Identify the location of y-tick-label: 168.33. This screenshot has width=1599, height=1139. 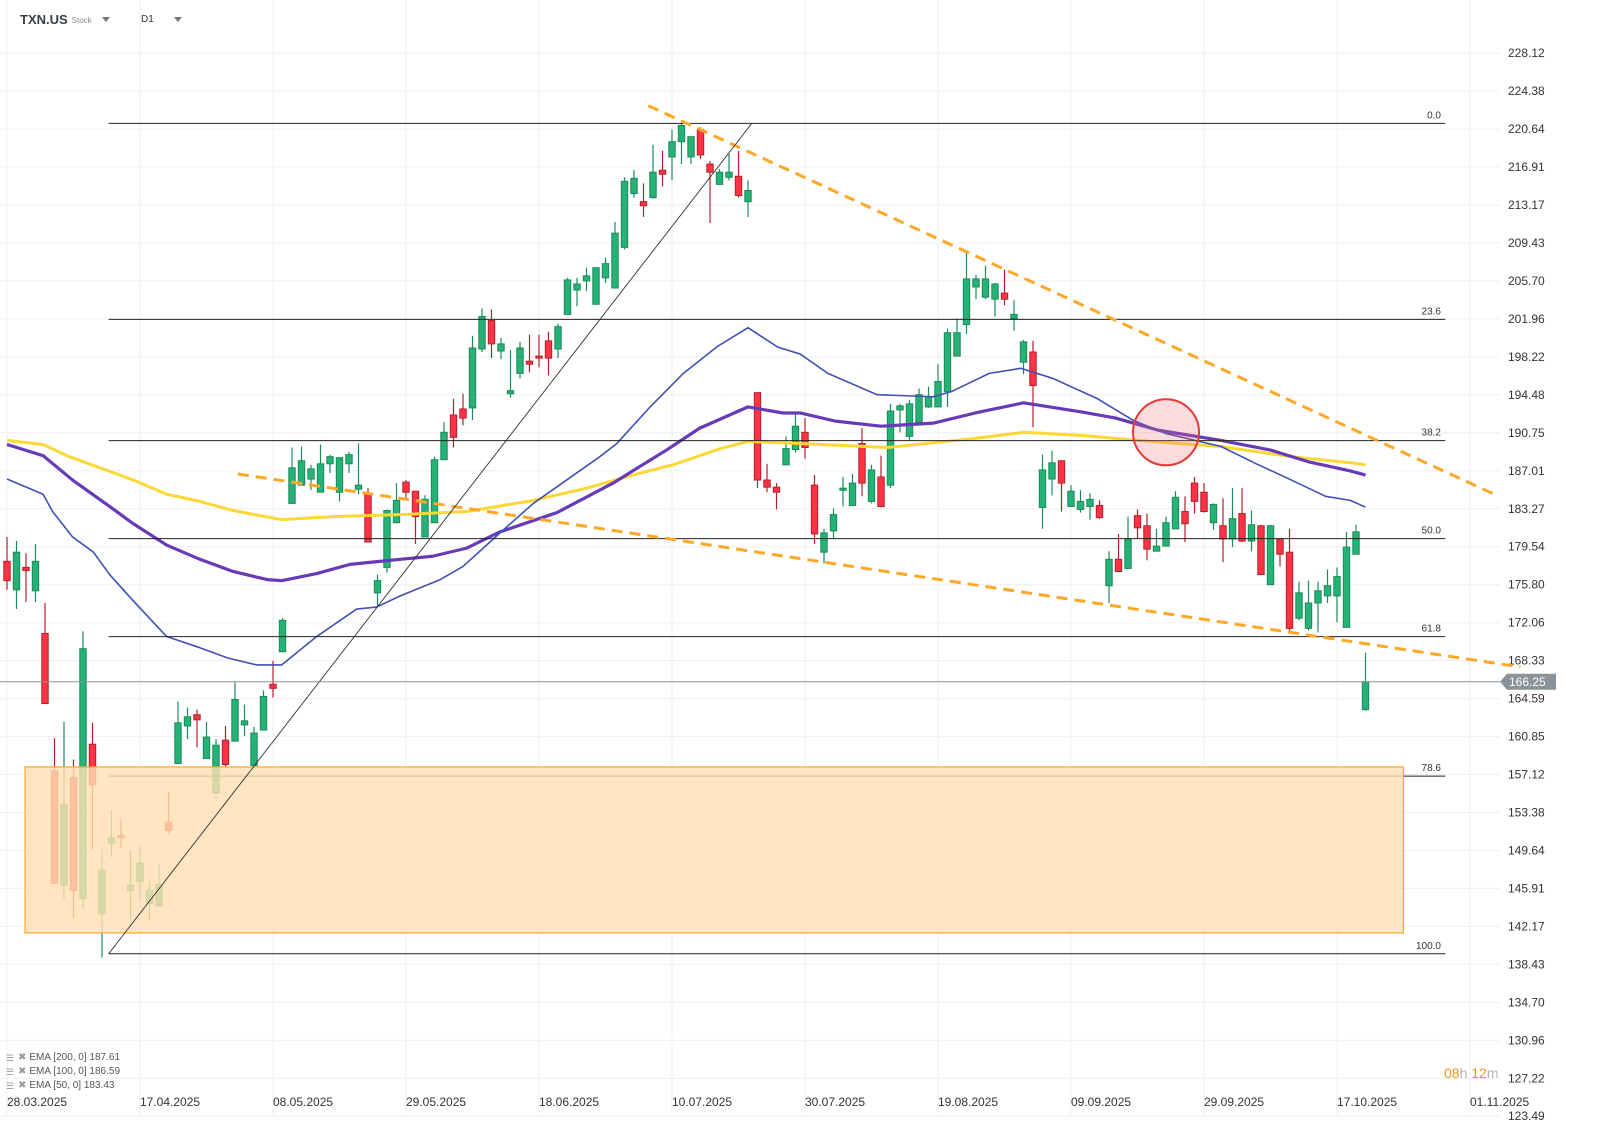
(1526, 661).